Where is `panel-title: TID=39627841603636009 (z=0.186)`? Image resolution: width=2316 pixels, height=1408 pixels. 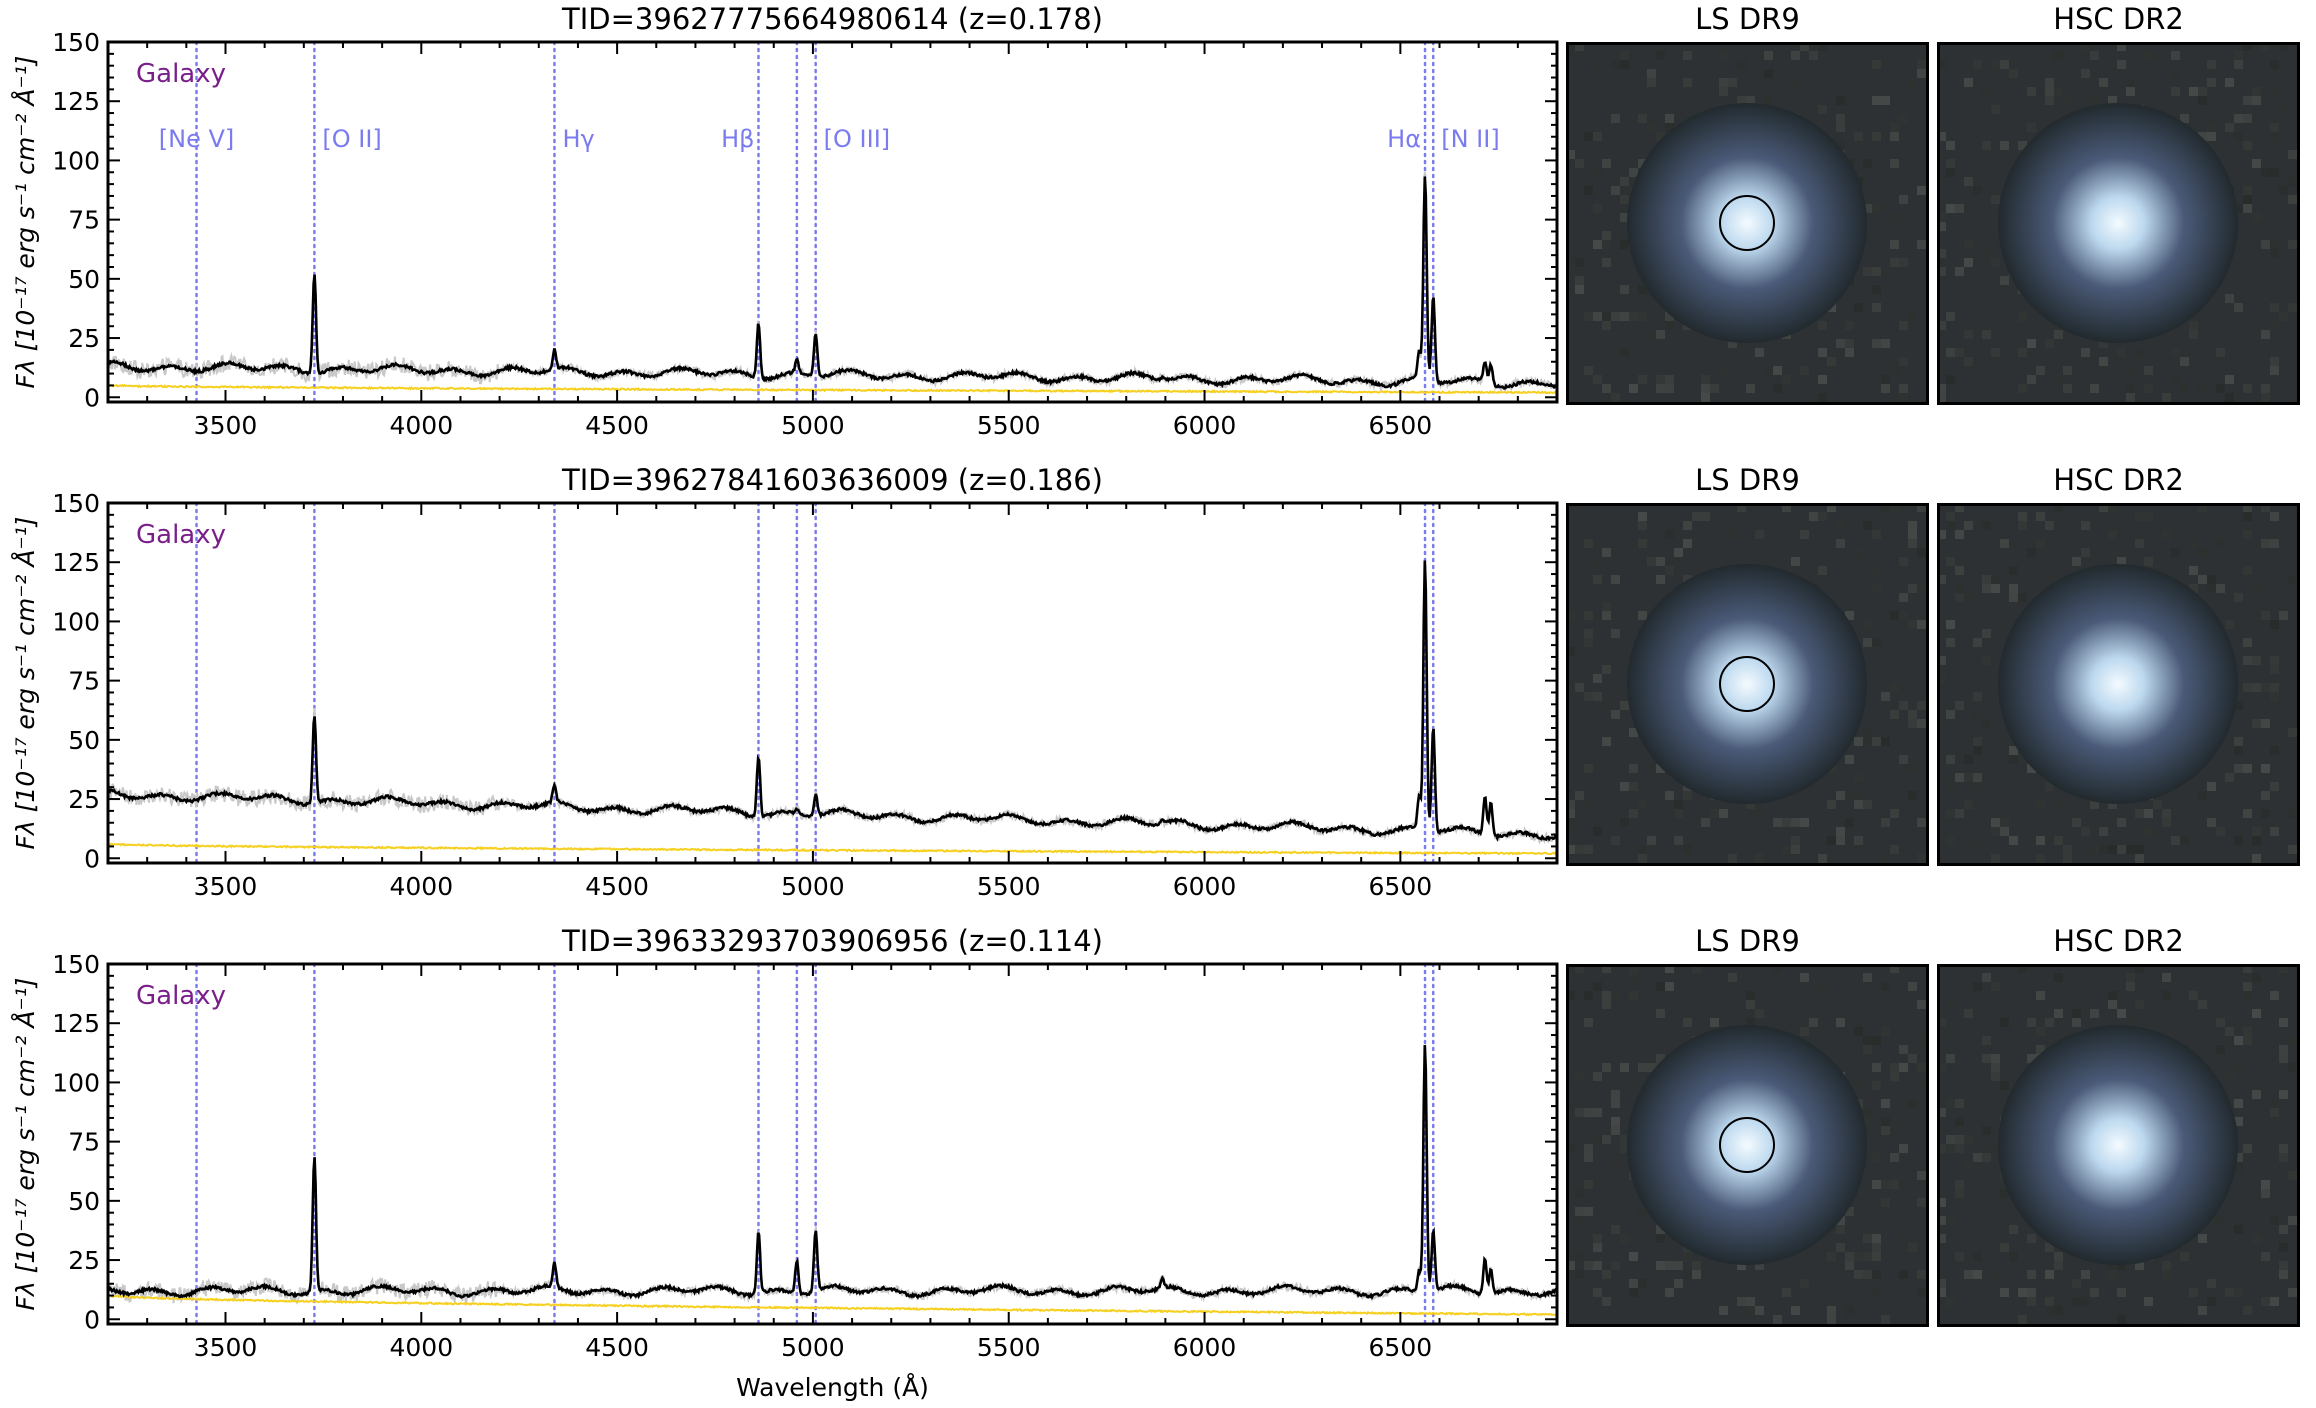
panel-title: TID=39627841603636009 (z=0.186) is located at coordinates (832, 480).